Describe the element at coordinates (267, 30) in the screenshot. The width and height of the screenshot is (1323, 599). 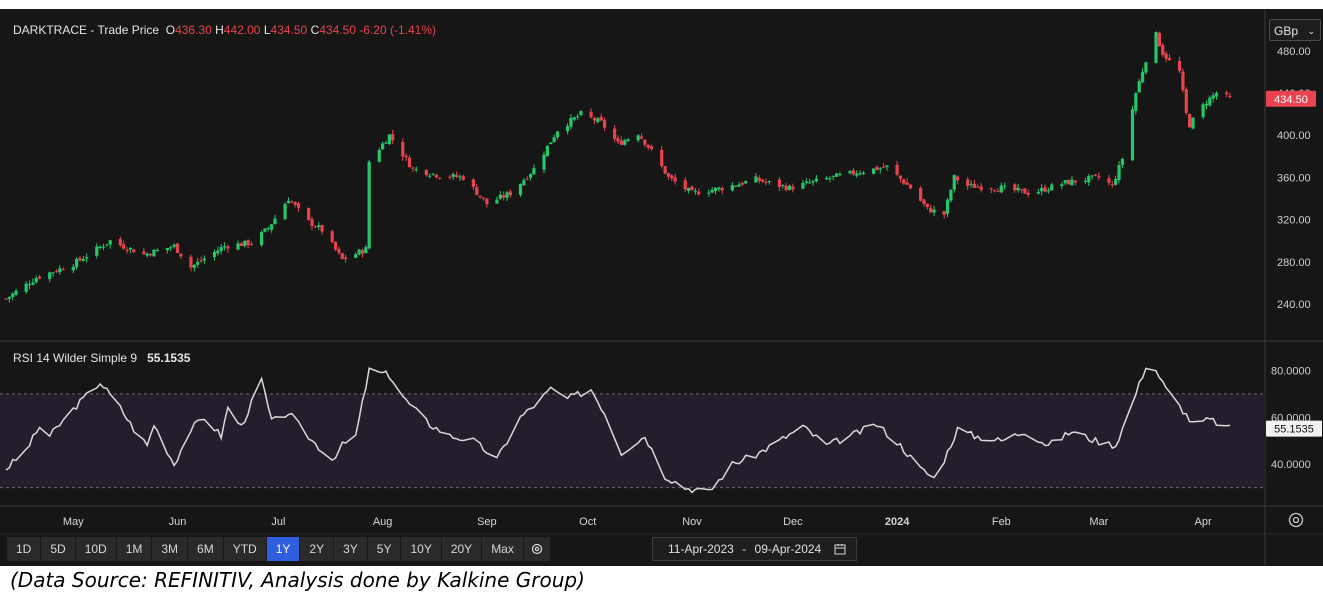
I see `low-label: L` at that location.